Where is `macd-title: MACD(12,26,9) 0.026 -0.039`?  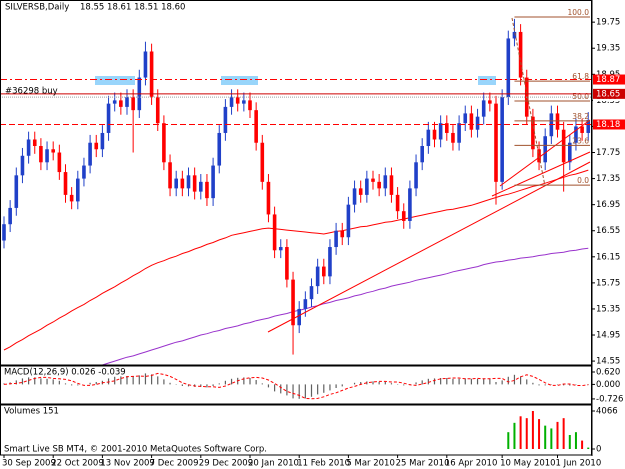
macd-title: MACD(12,26,9) 0.026 -0.039 is located at coordinates (65, 373).